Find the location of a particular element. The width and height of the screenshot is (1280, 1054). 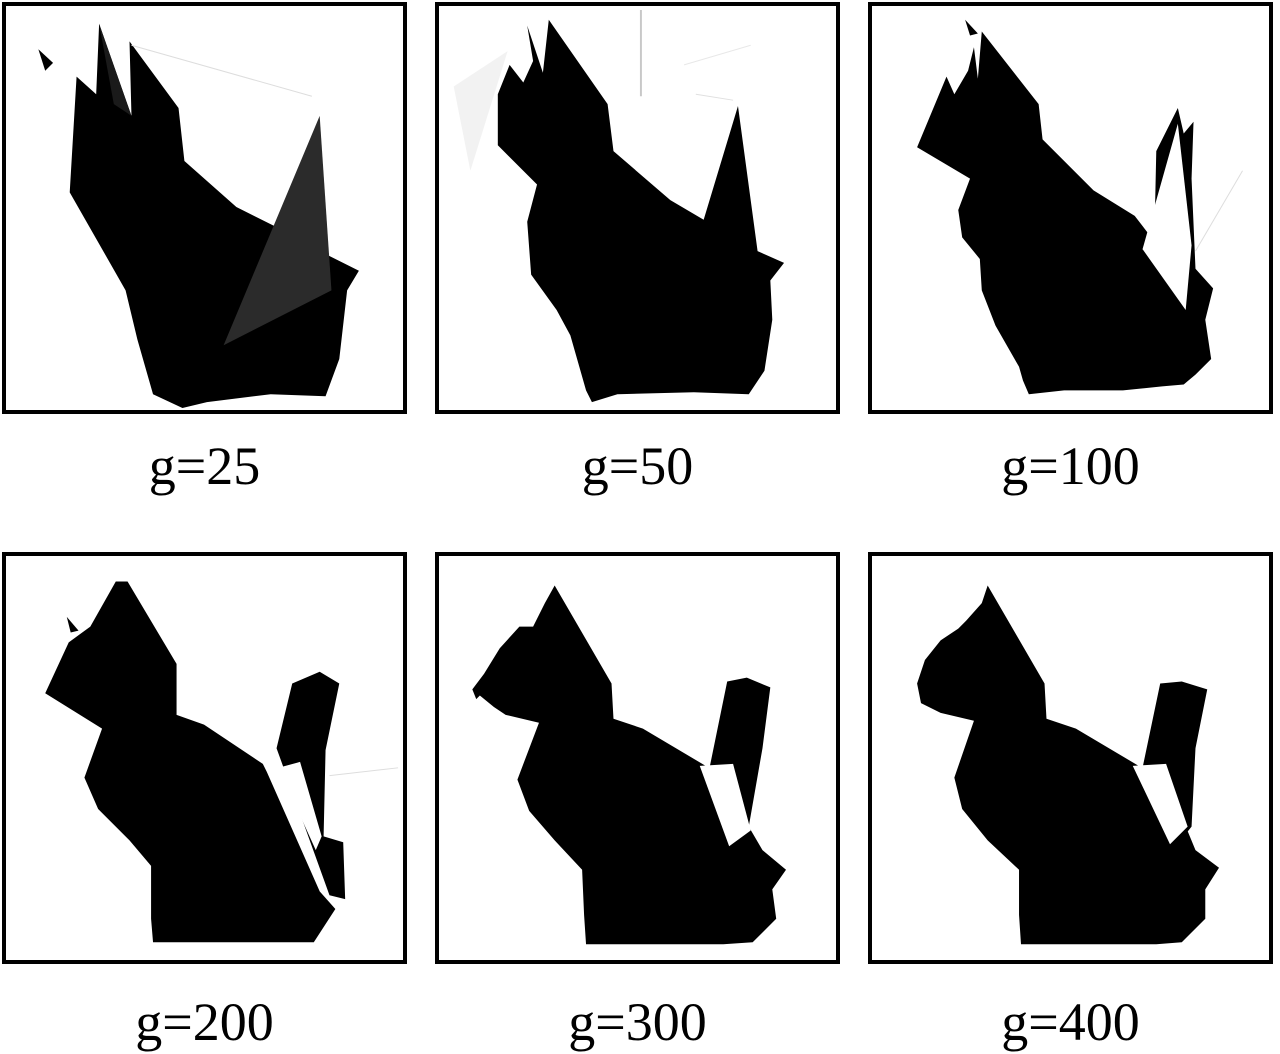

panel-g300 is located at coordinates (637, 758).